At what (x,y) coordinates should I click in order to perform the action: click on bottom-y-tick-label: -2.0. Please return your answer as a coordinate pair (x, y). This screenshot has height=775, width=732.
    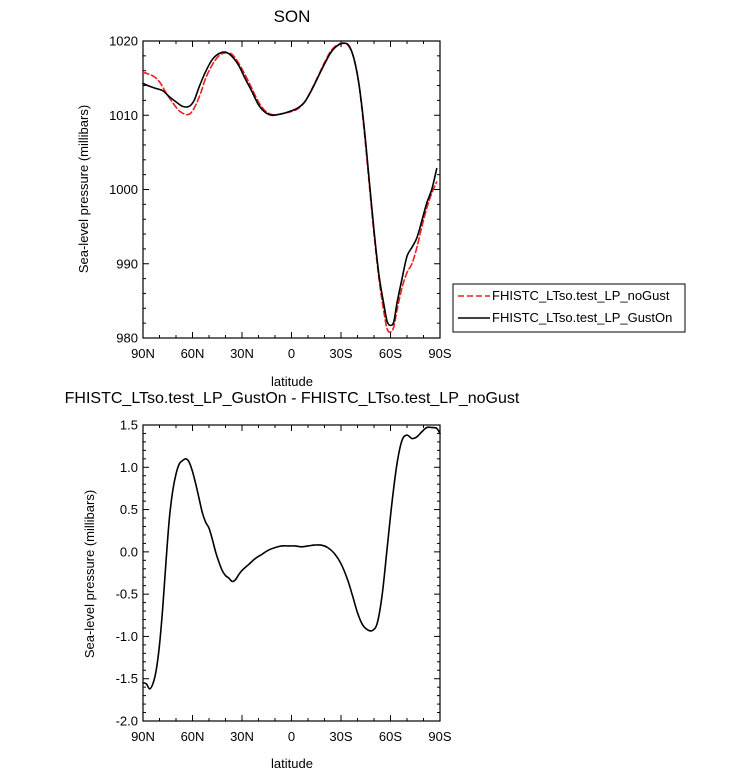
    Looking at the image, I should click on (127, 721).